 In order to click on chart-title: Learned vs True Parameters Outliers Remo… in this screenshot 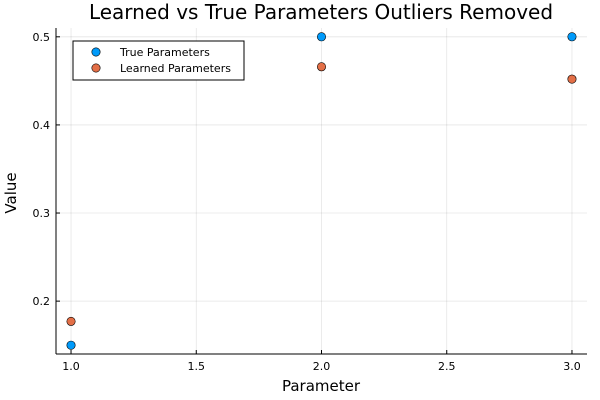, I will do `click(321, 12)`.